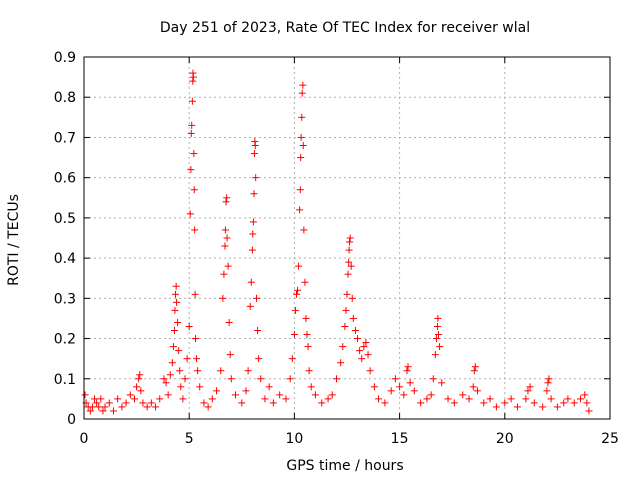  What do you see at coordinates (65, 239) in the screenshot?
I see `y-tick-labels: 0 0.1 0.2 0.3 0.4 0.5 0.6 0.7 0.8 0.9` at bounding box center [65, 239].